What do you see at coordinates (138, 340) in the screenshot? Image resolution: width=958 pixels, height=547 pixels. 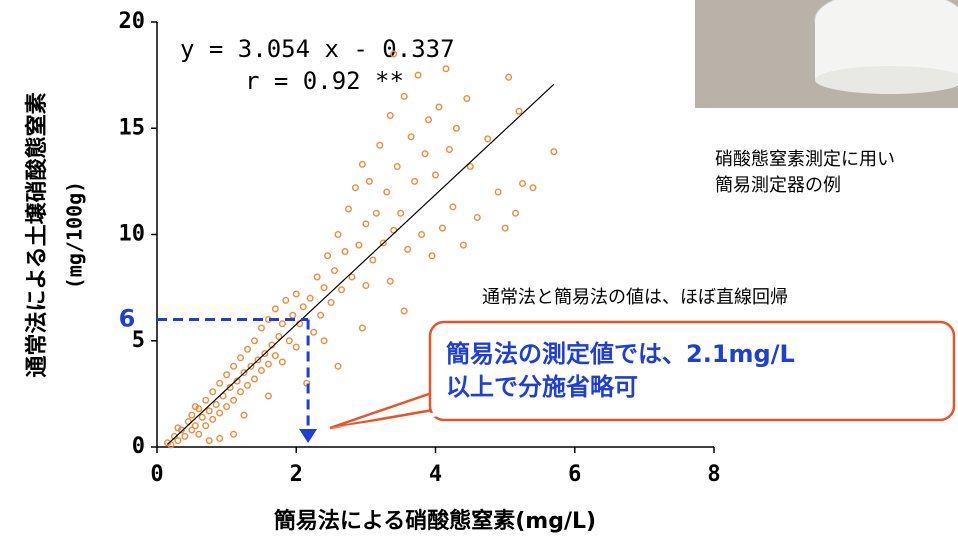 I see `y-tick-label: 5` at bounding box center [138, 340].